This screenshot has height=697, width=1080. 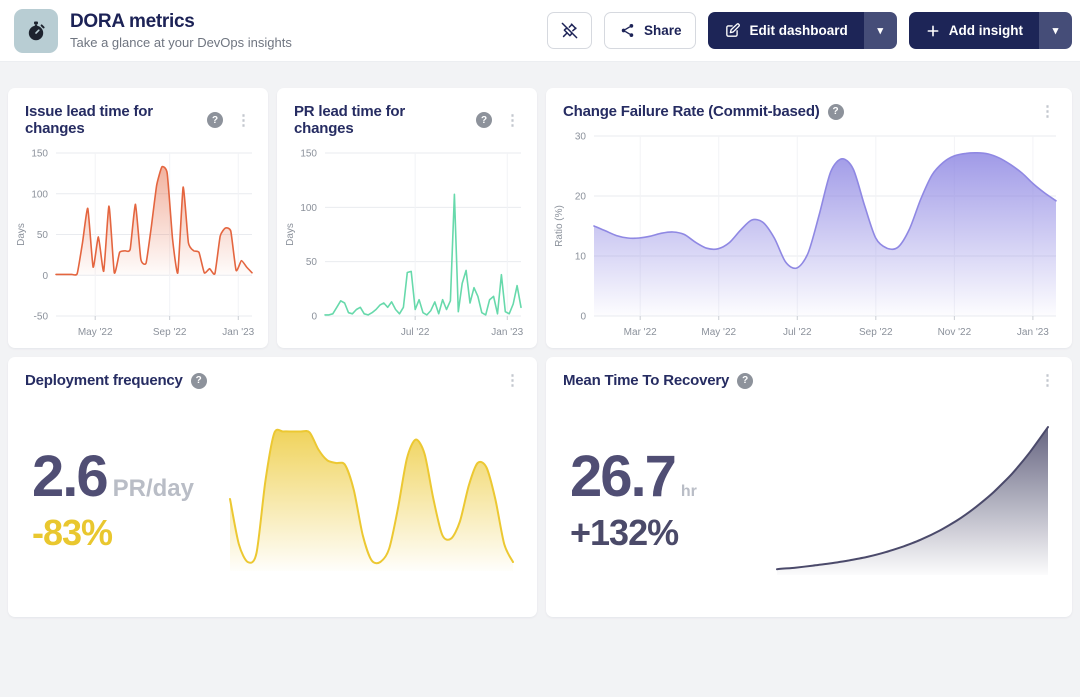 What do you see at coordinates (132, 21) in the screenshot?
I see `page-title: DORA metrics` at bounding box center [132, 21].